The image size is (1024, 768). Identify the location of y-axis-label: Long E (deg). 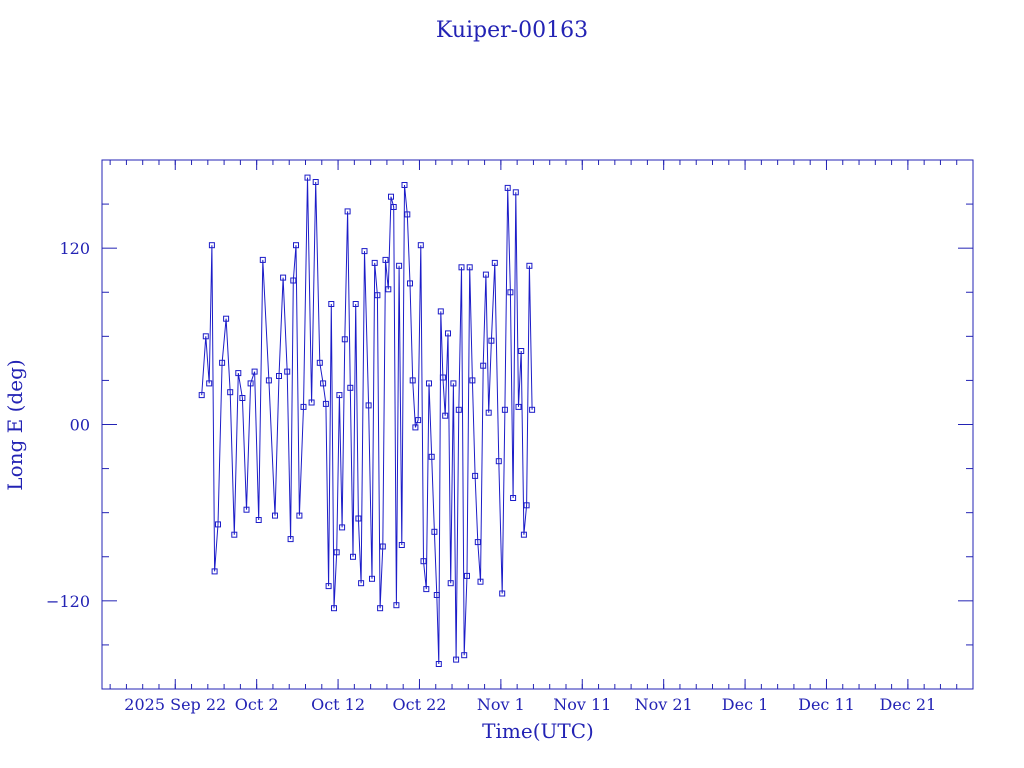
(15, 424).